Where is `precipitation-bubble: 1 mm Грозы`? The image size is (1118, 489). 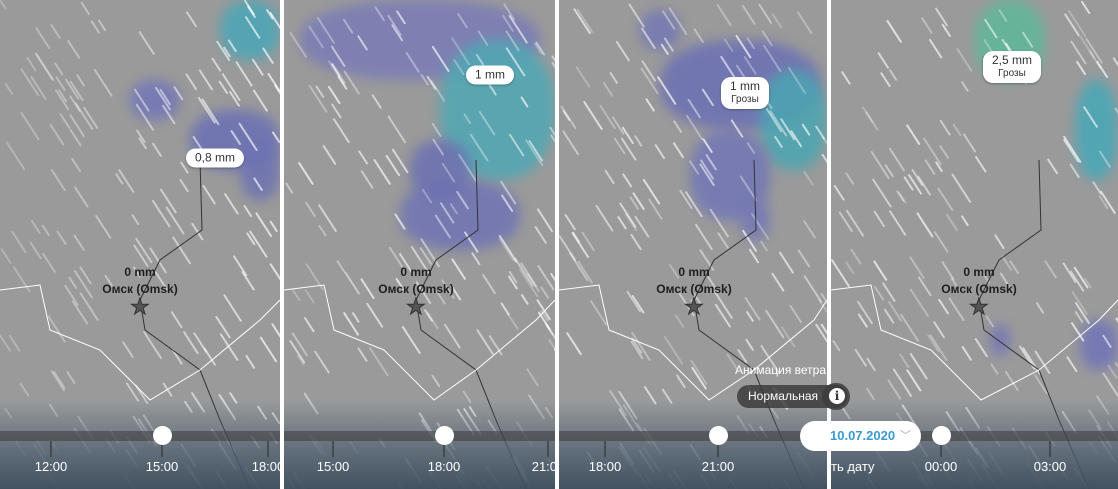 precipitation-bubble: 1 mm Грозы is located at coordinates (745, 93).